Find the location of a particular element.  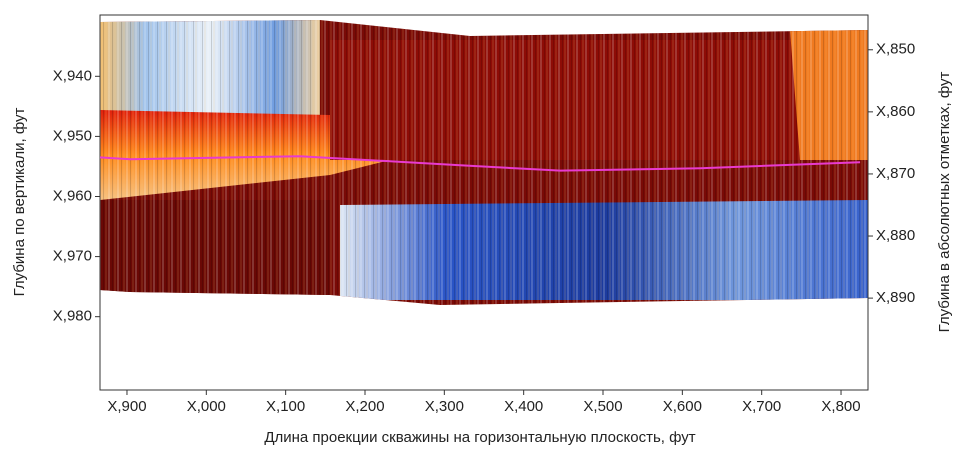

x-tick-label: X,500 is located at coordinates (602, 406).